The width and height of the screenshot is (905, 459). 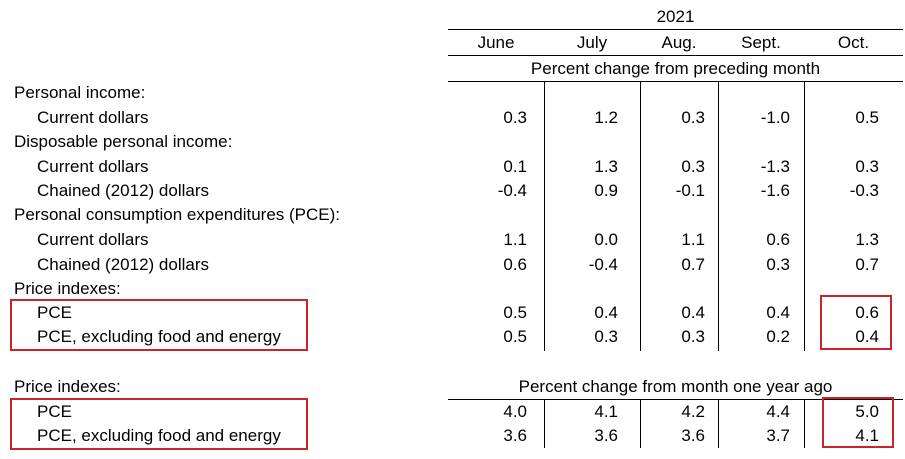 What do you see at coordinates (675, 81) in the screenshot?
I see `band-rule-monthly` at bounding box center [675, 81].